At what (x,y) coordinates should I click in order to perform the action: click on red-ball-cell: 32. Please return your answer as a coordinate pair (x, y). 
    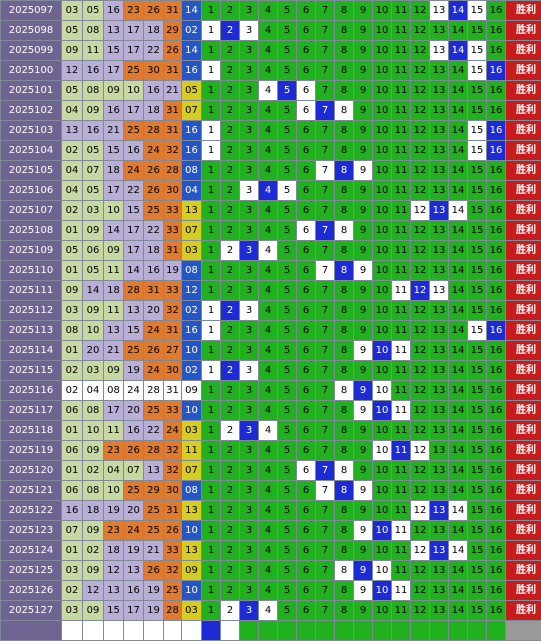
    Looking at the image, I should click on (172, 450).